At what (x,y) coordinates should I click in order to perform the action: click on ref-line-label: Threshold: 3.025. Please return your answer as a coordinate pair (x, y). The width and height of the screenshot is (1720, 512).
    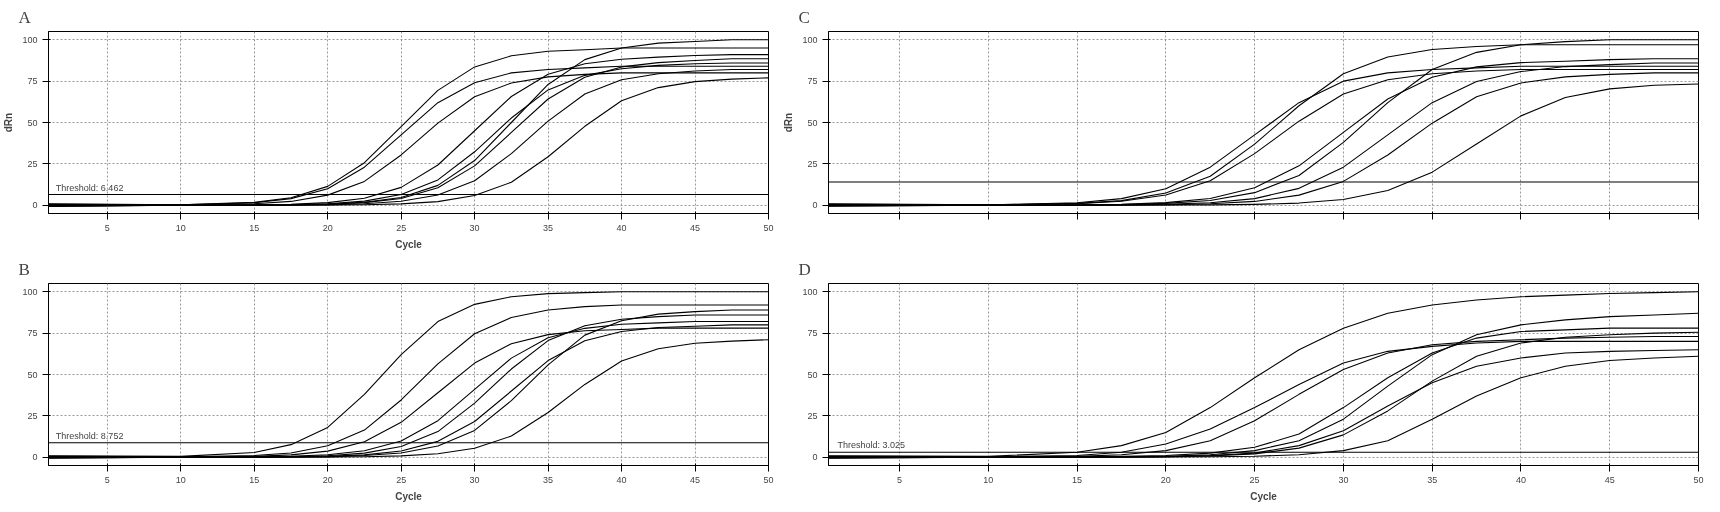
    Looking at the image, I should click on (871, 445).